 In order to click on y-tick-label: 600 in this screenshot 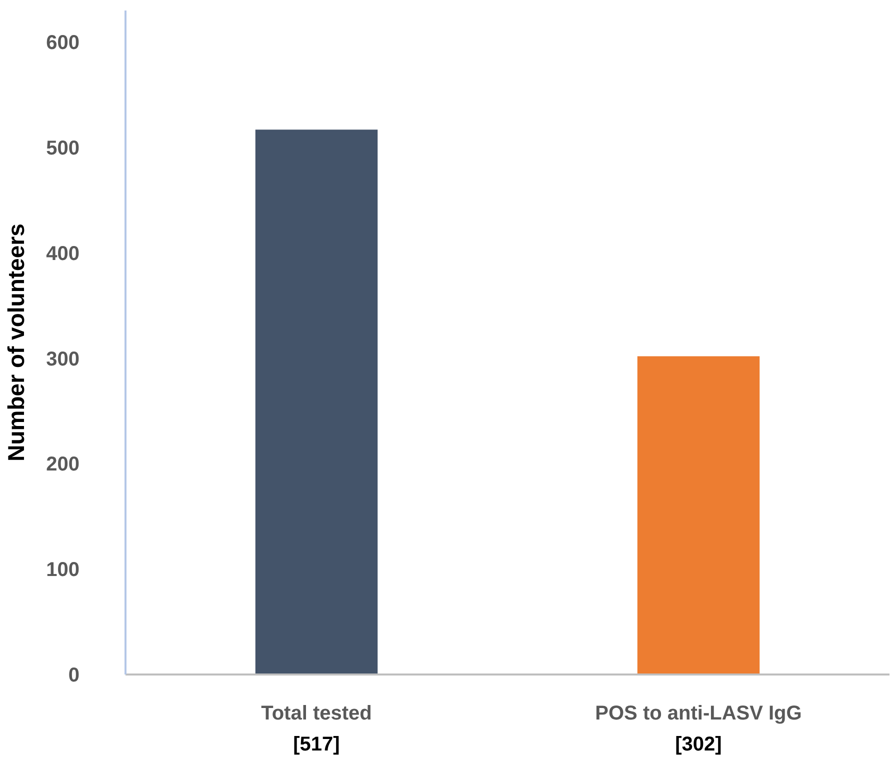, I will do `click(63, 43)`.